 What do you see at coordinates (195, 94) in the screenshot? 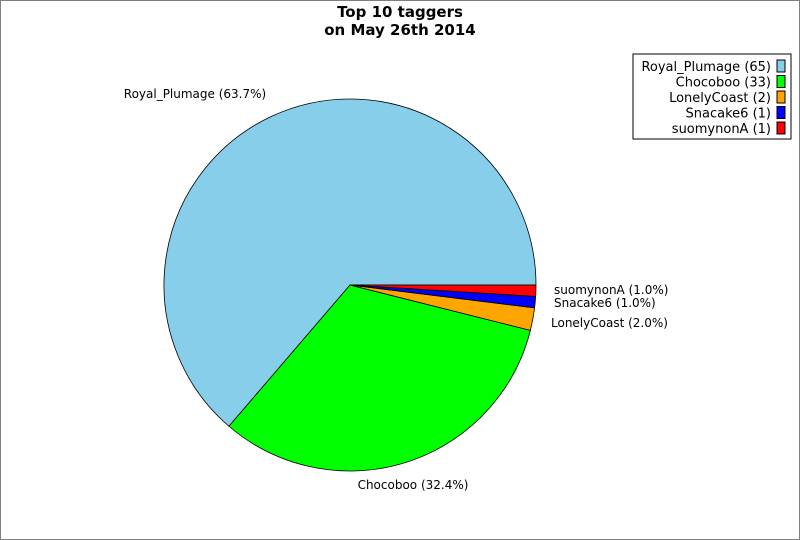
I see `slice-label-royal-plumage: Royal_Plumage (63.7%)` at bounding box center [195, 94].